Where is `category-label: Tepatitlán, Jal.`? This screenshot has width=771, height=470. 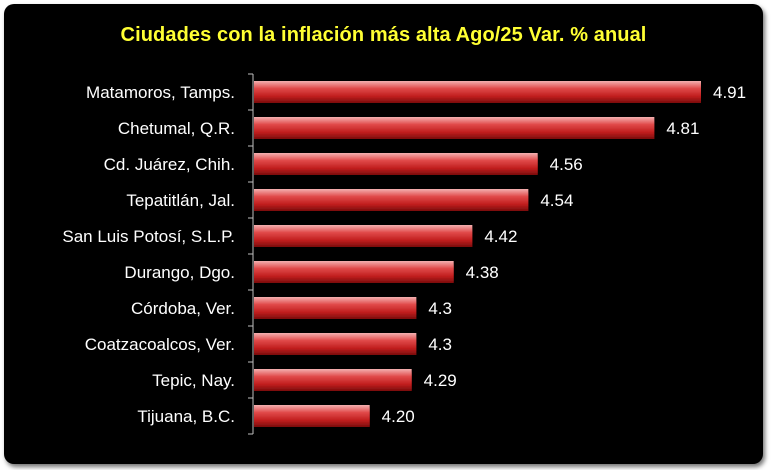
category-label: Tepatitlán, Jal. is located at coordinates (180, 200).